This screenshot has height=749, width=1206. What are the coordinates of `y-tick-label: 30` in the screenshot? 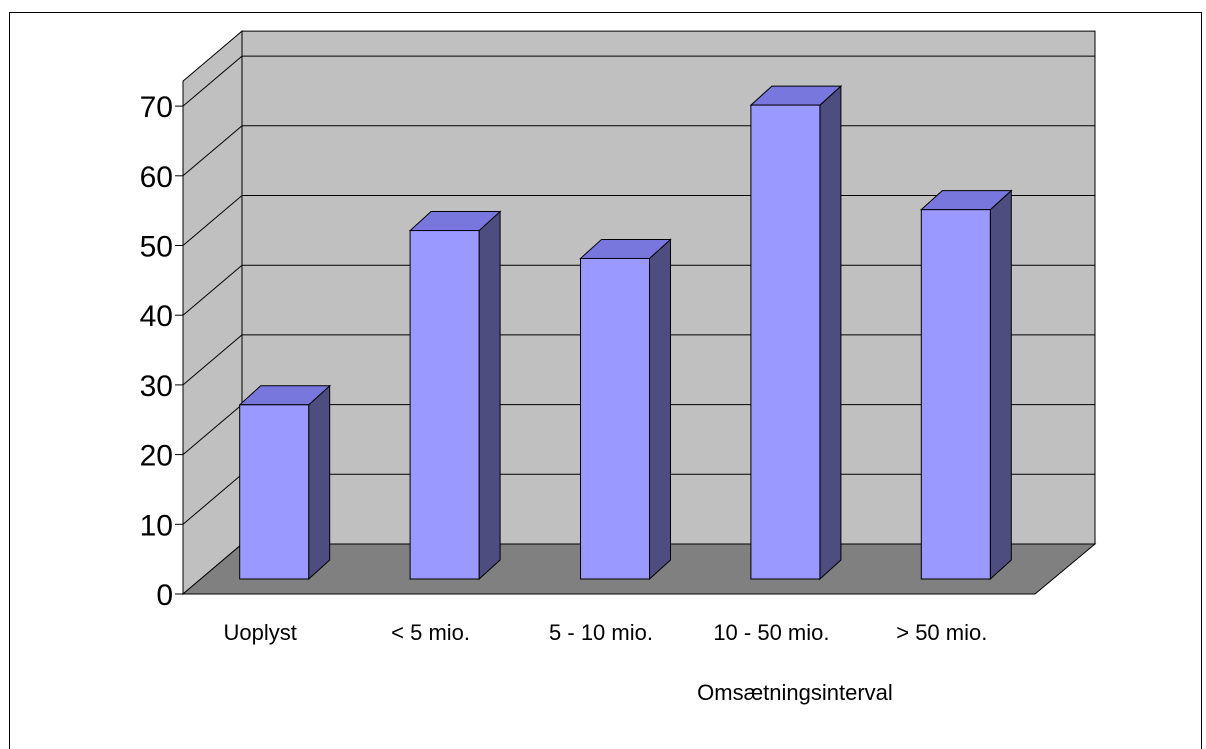 It's located at (156, 386).